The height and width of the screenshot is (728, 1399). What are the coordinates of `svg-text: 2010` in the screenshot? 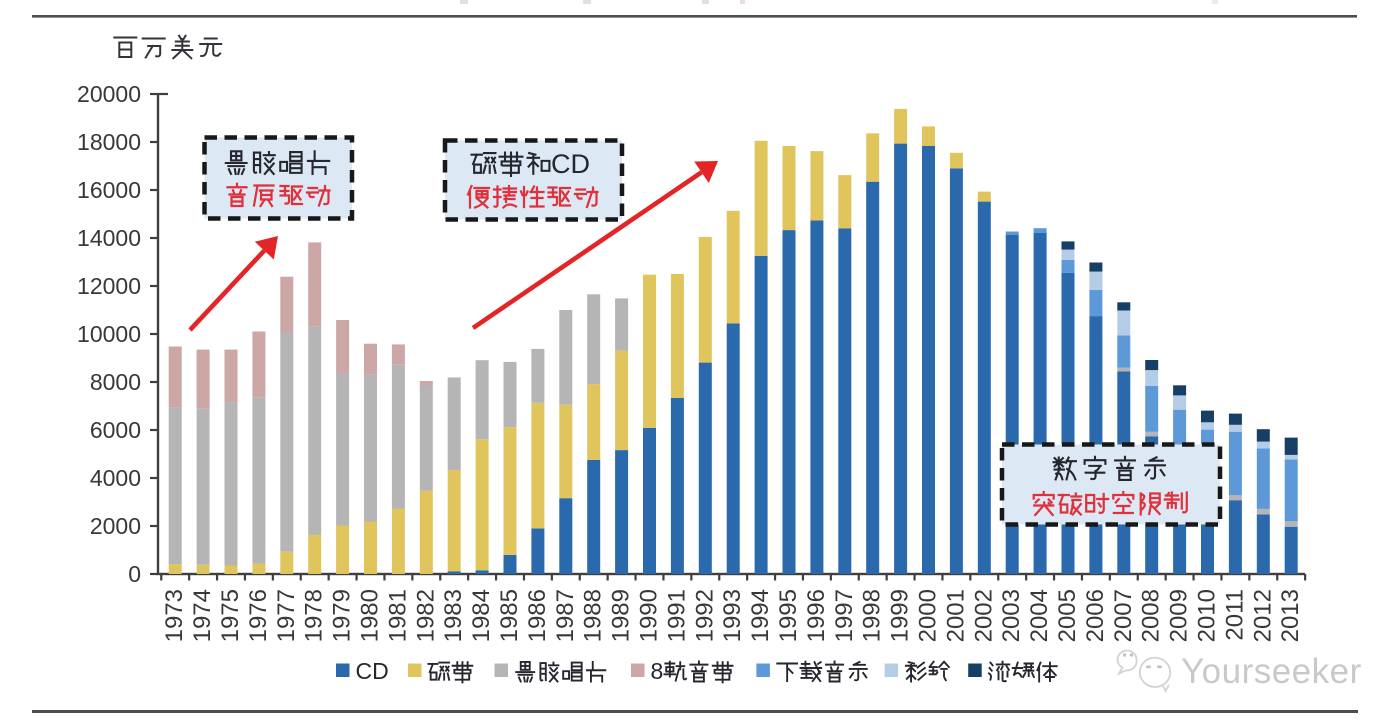 It's located at (1207, 615).